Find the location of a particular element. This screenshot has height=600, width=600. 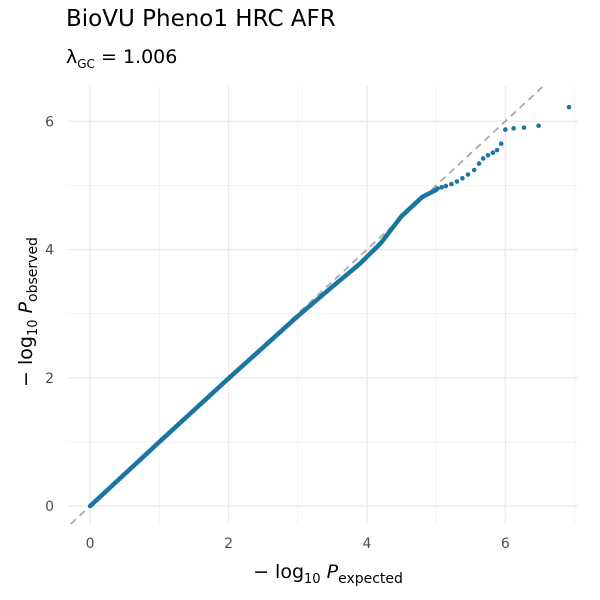

x-tick-label: 6 is located at coordinates (505, 544).